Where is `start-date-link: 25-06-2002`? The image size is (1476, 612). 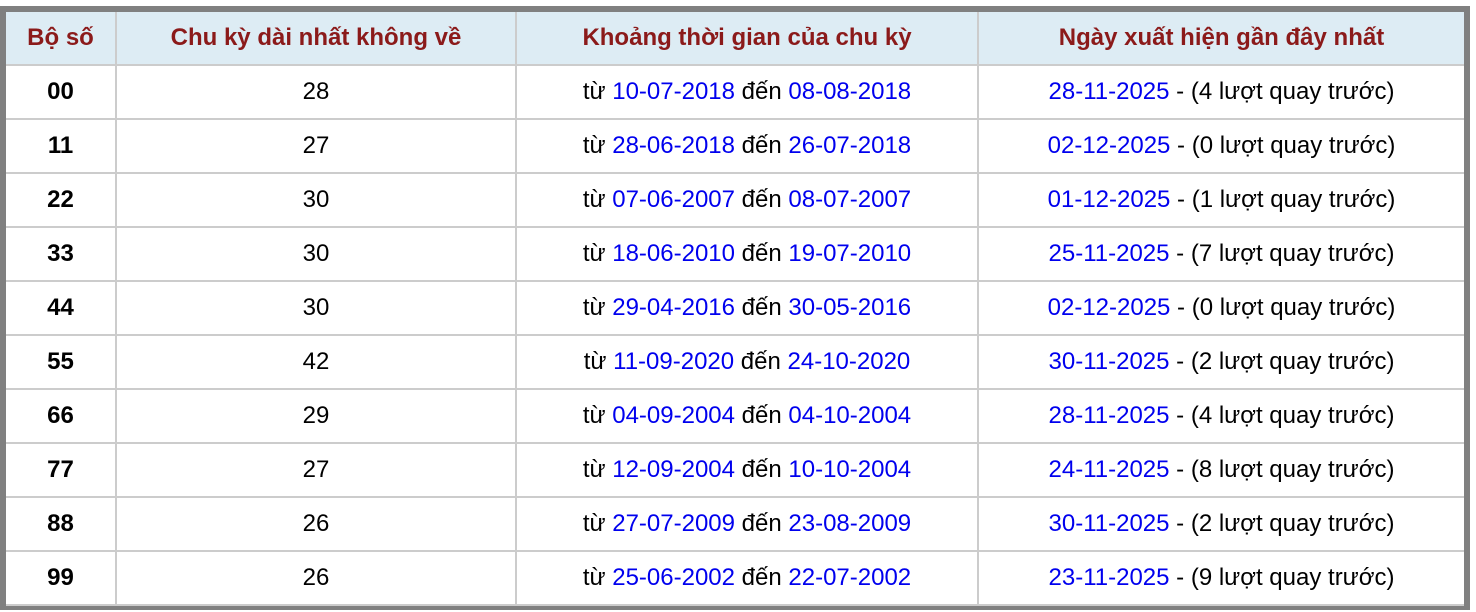 start-date-link: 25-06-2002 is located at coordinates (673, 577).